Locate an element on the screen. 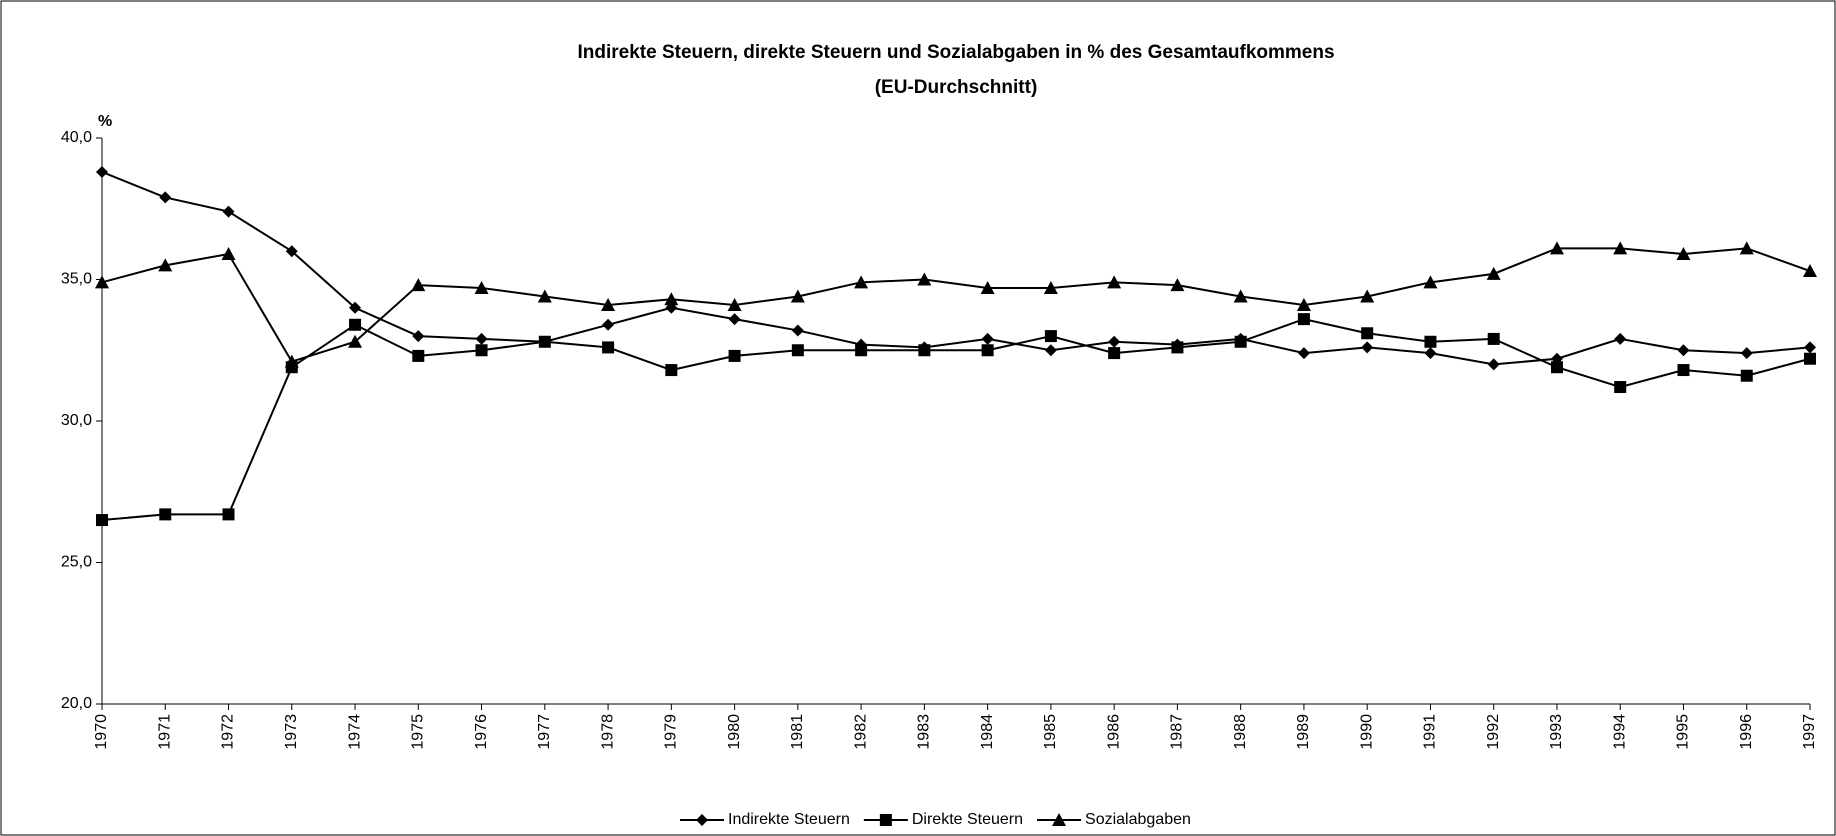  x-tick-label: 1983 is located at coordinates (924, 732).